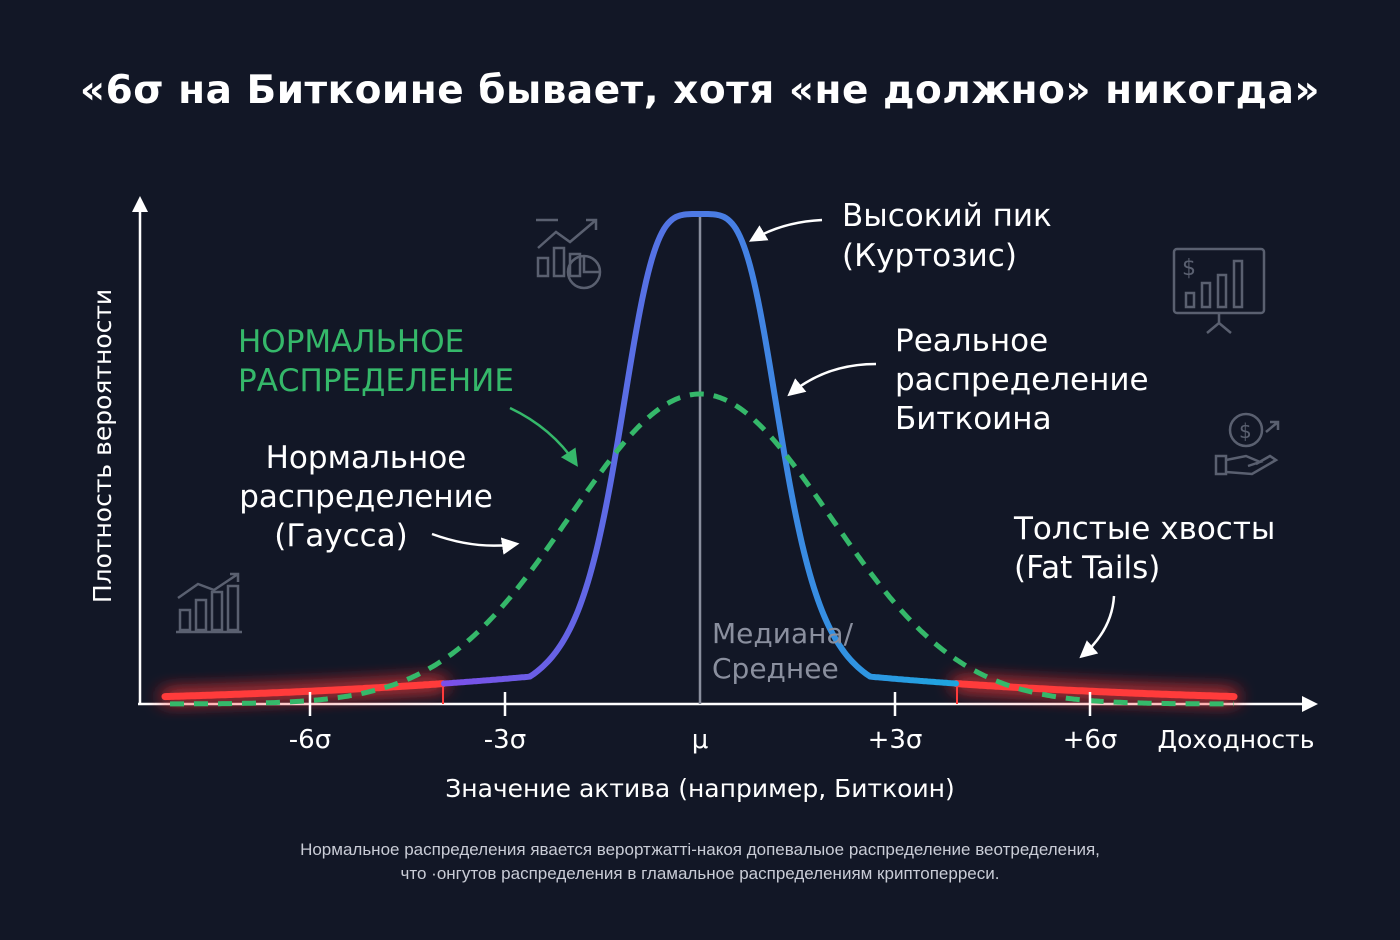 This screenshot has height=940, width=1400. I want to click on fat-tail-right, so click(1095, 690).